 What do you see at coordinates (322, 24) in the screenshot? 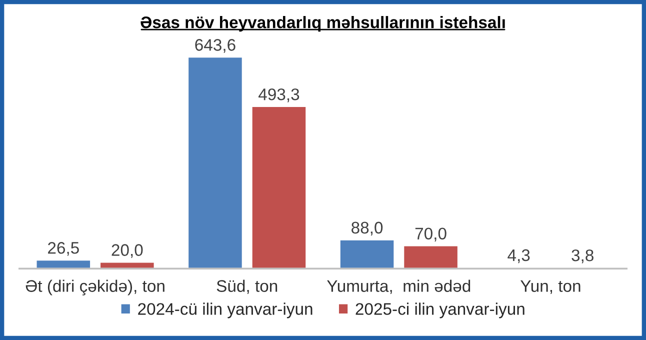
I see `chart-title: Əsas növ heyvandarlıq məhsullarının istehsalı` at bounding box center [322, 24].